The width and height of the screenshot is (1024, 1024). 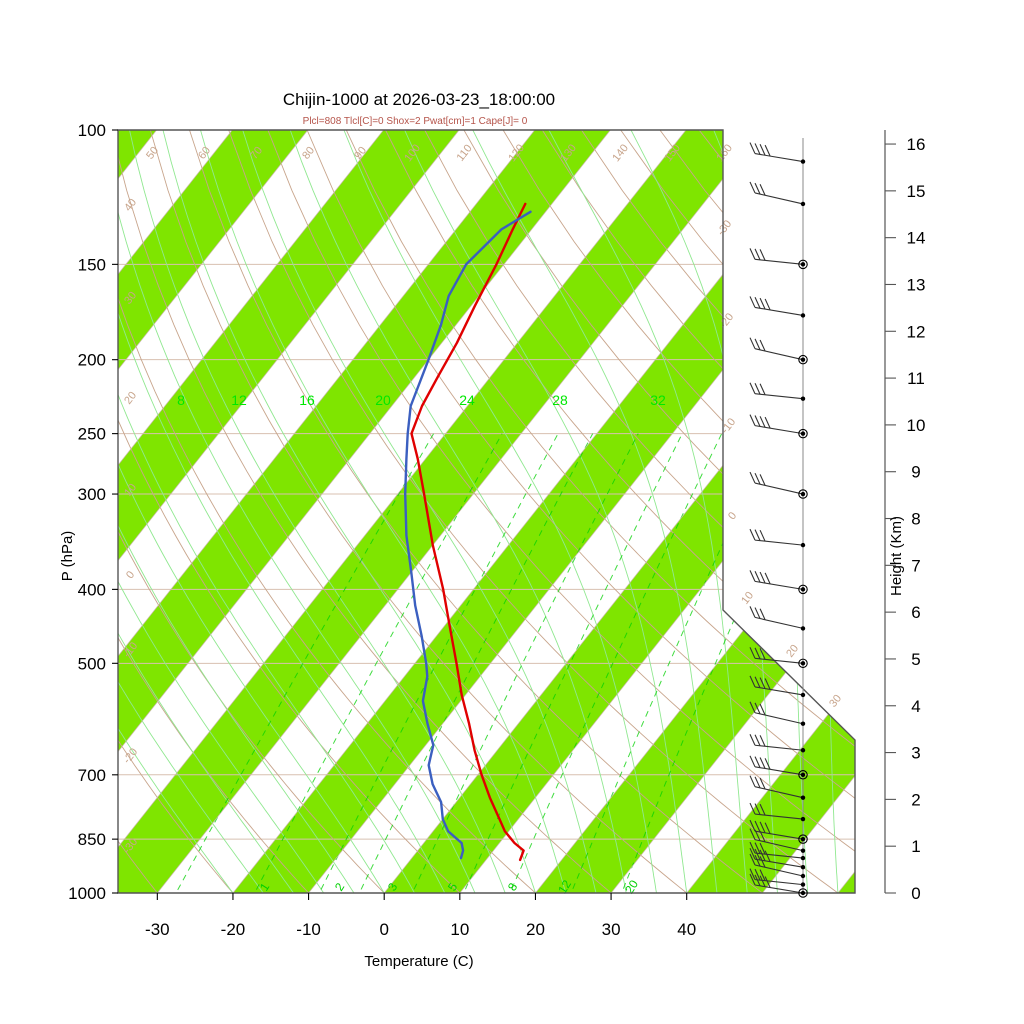 I want to click on height-tick-label: 8, so click(x=915, y=519).